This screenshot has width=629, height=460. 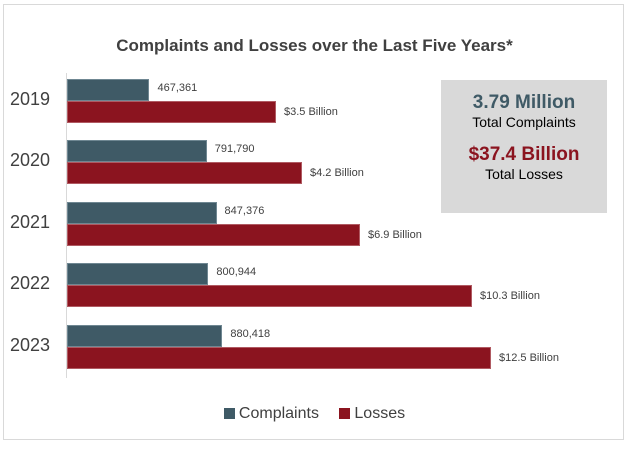 I want to click on legend: Complaints Losses, so click(x=314, y=414).